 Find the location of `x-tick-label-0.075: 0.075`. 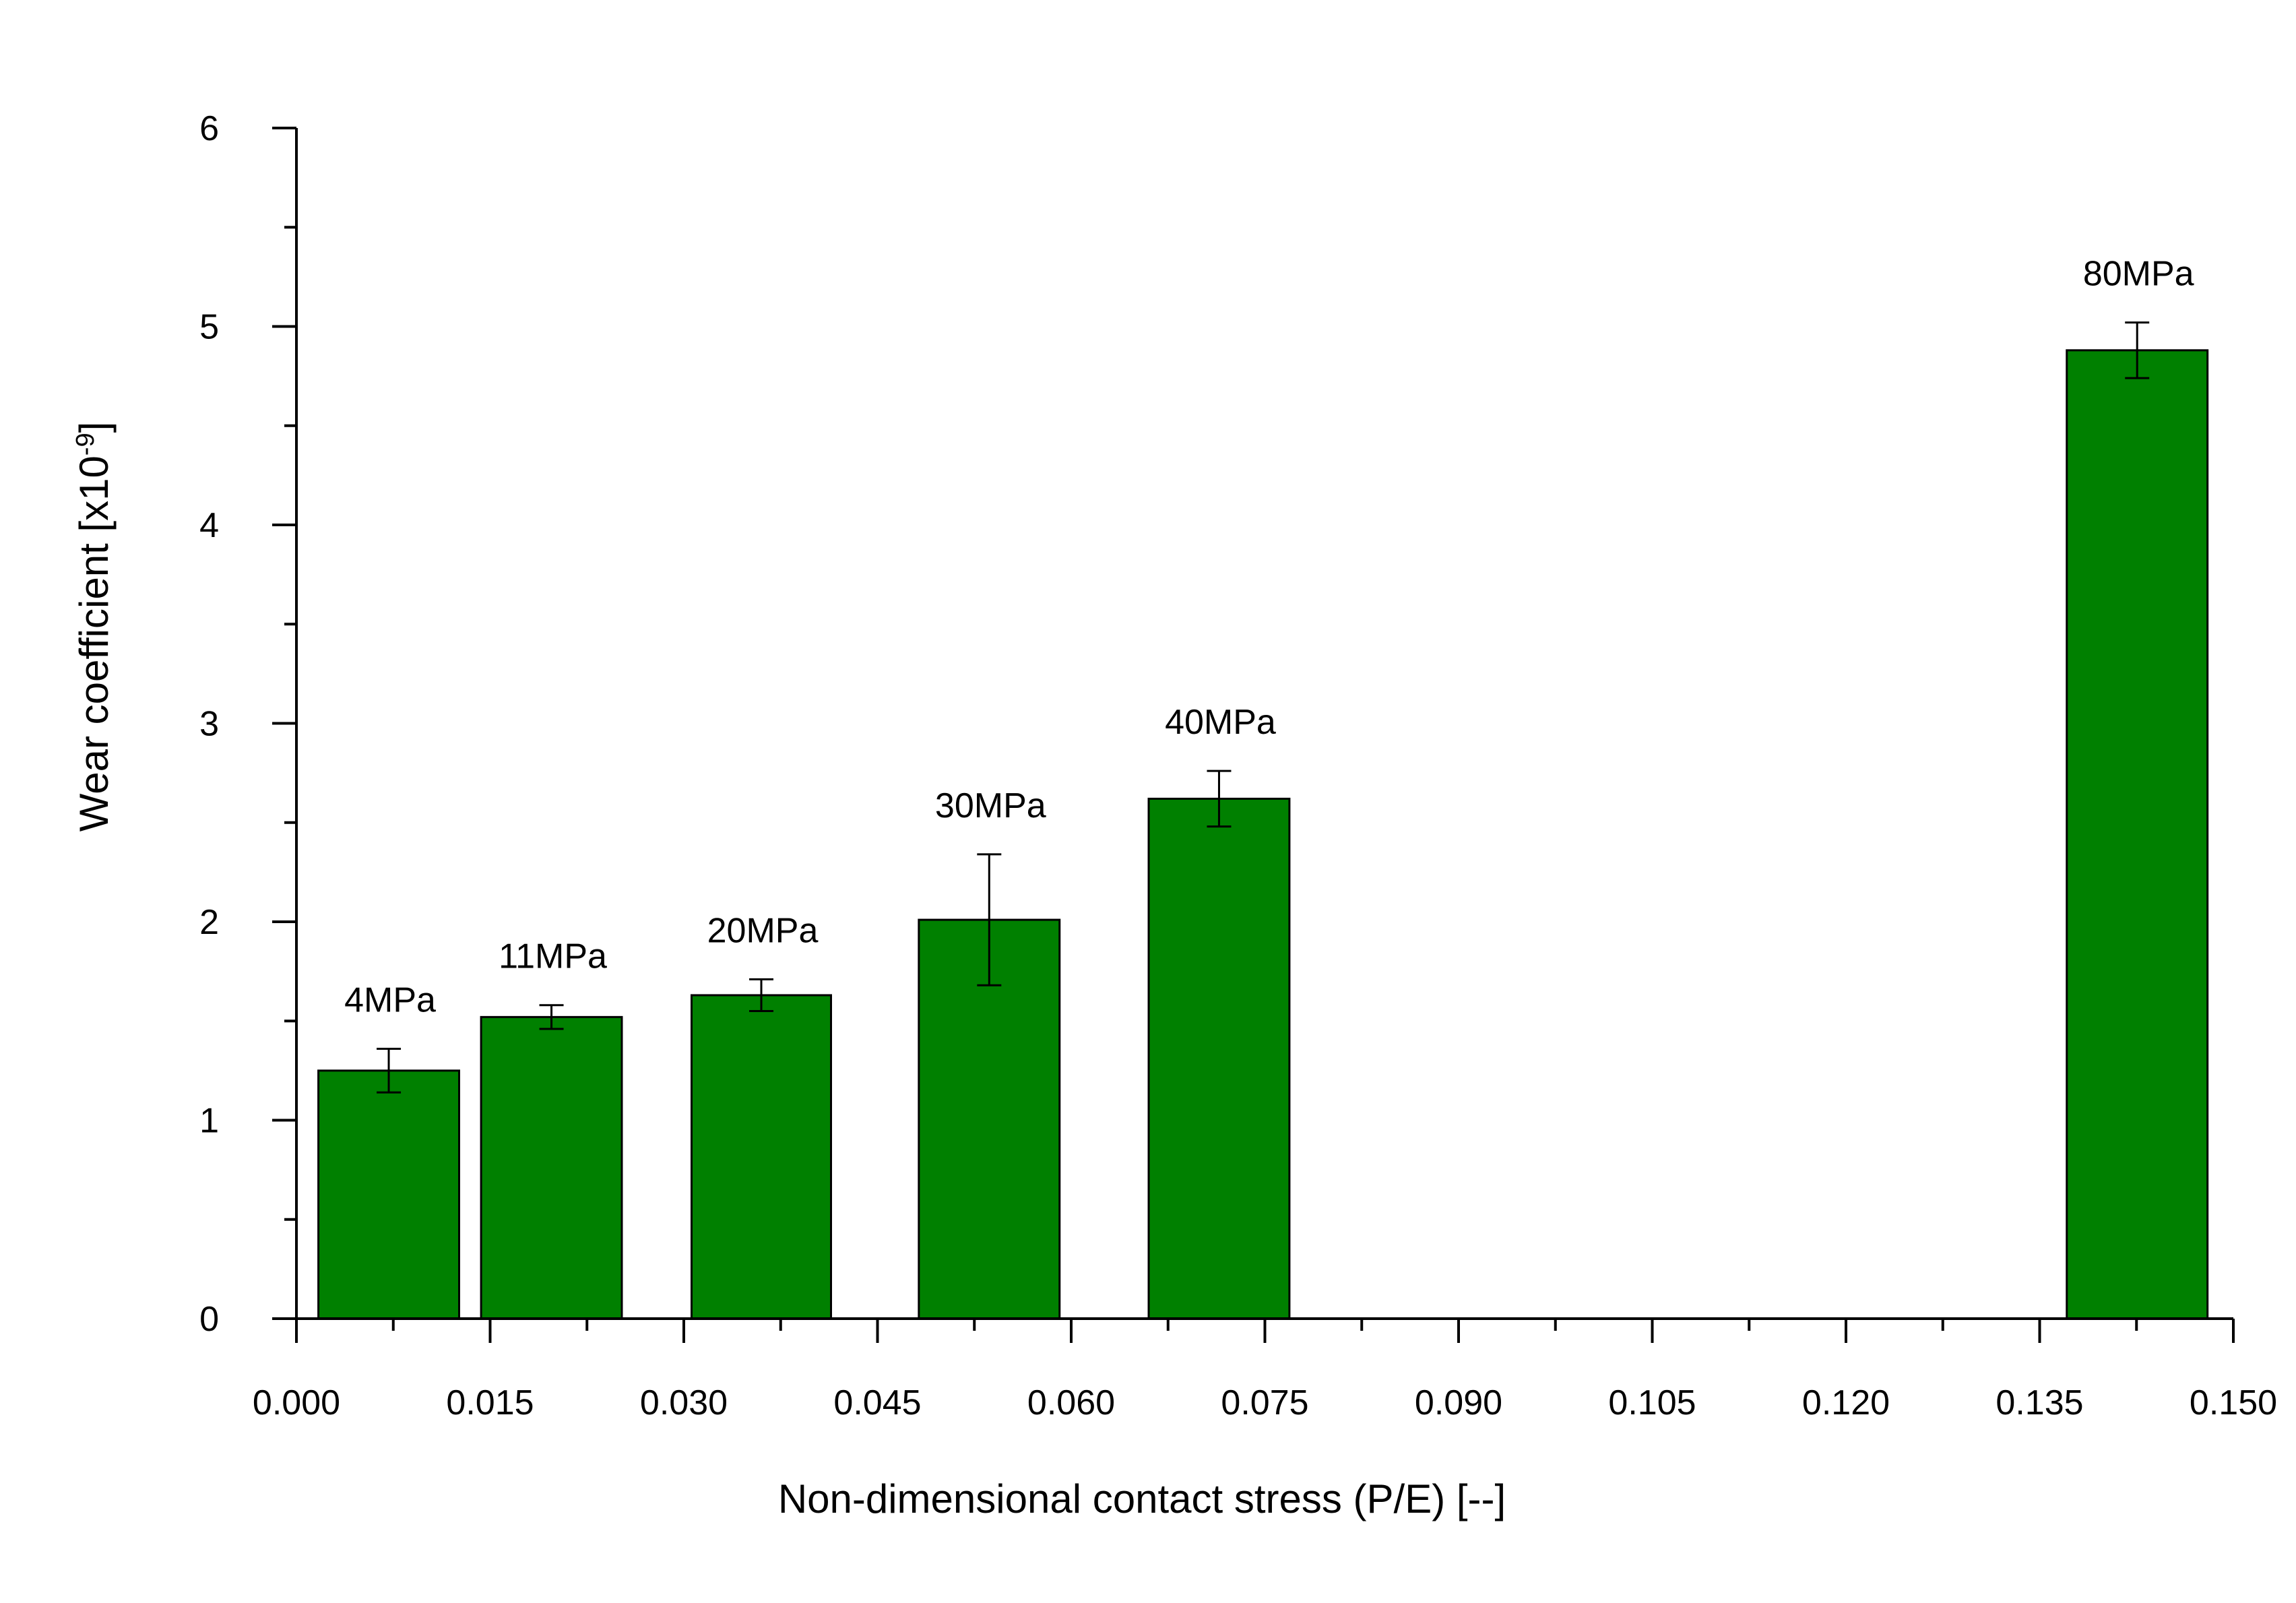

x-tick-label-0.075: 0.075 is located at coordinates (1264, 1402).